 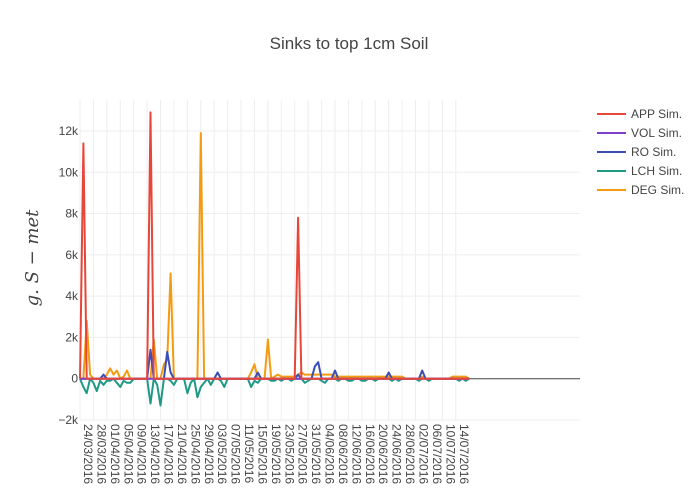 I want to click on x-tick-label: 07/05/2016, so click(x=236, y=454).